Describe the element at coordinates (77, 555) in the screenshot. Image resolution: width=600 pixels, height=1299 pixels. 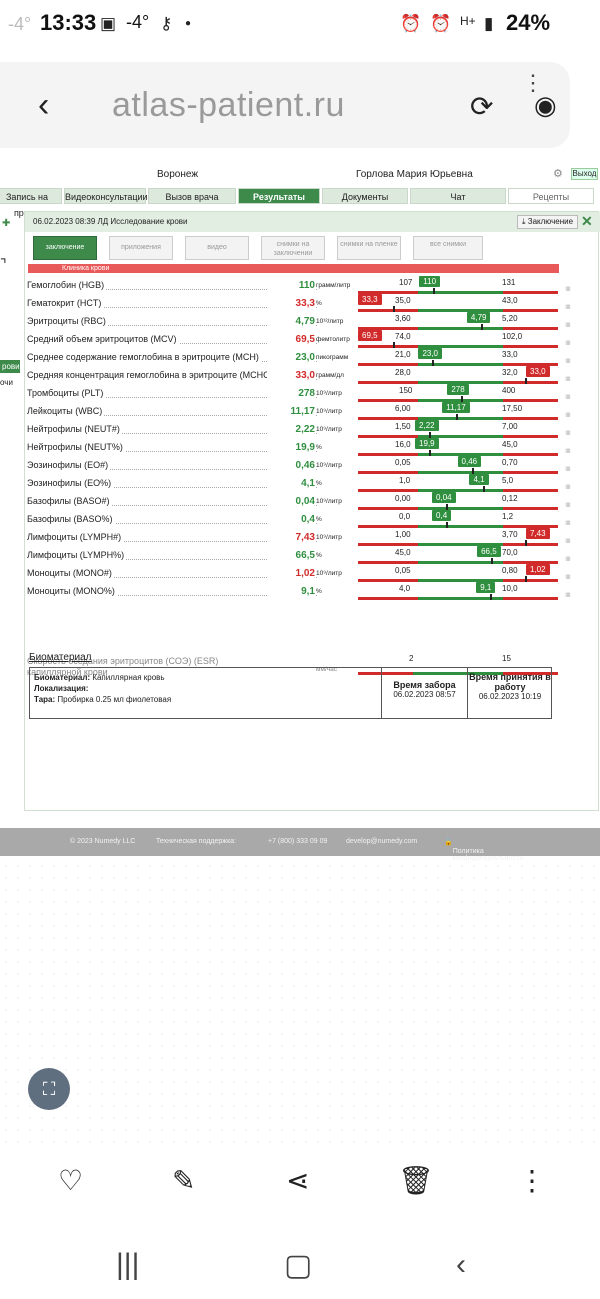
I see `result-name: Лимфоциты (LYMPH%)` at that location.